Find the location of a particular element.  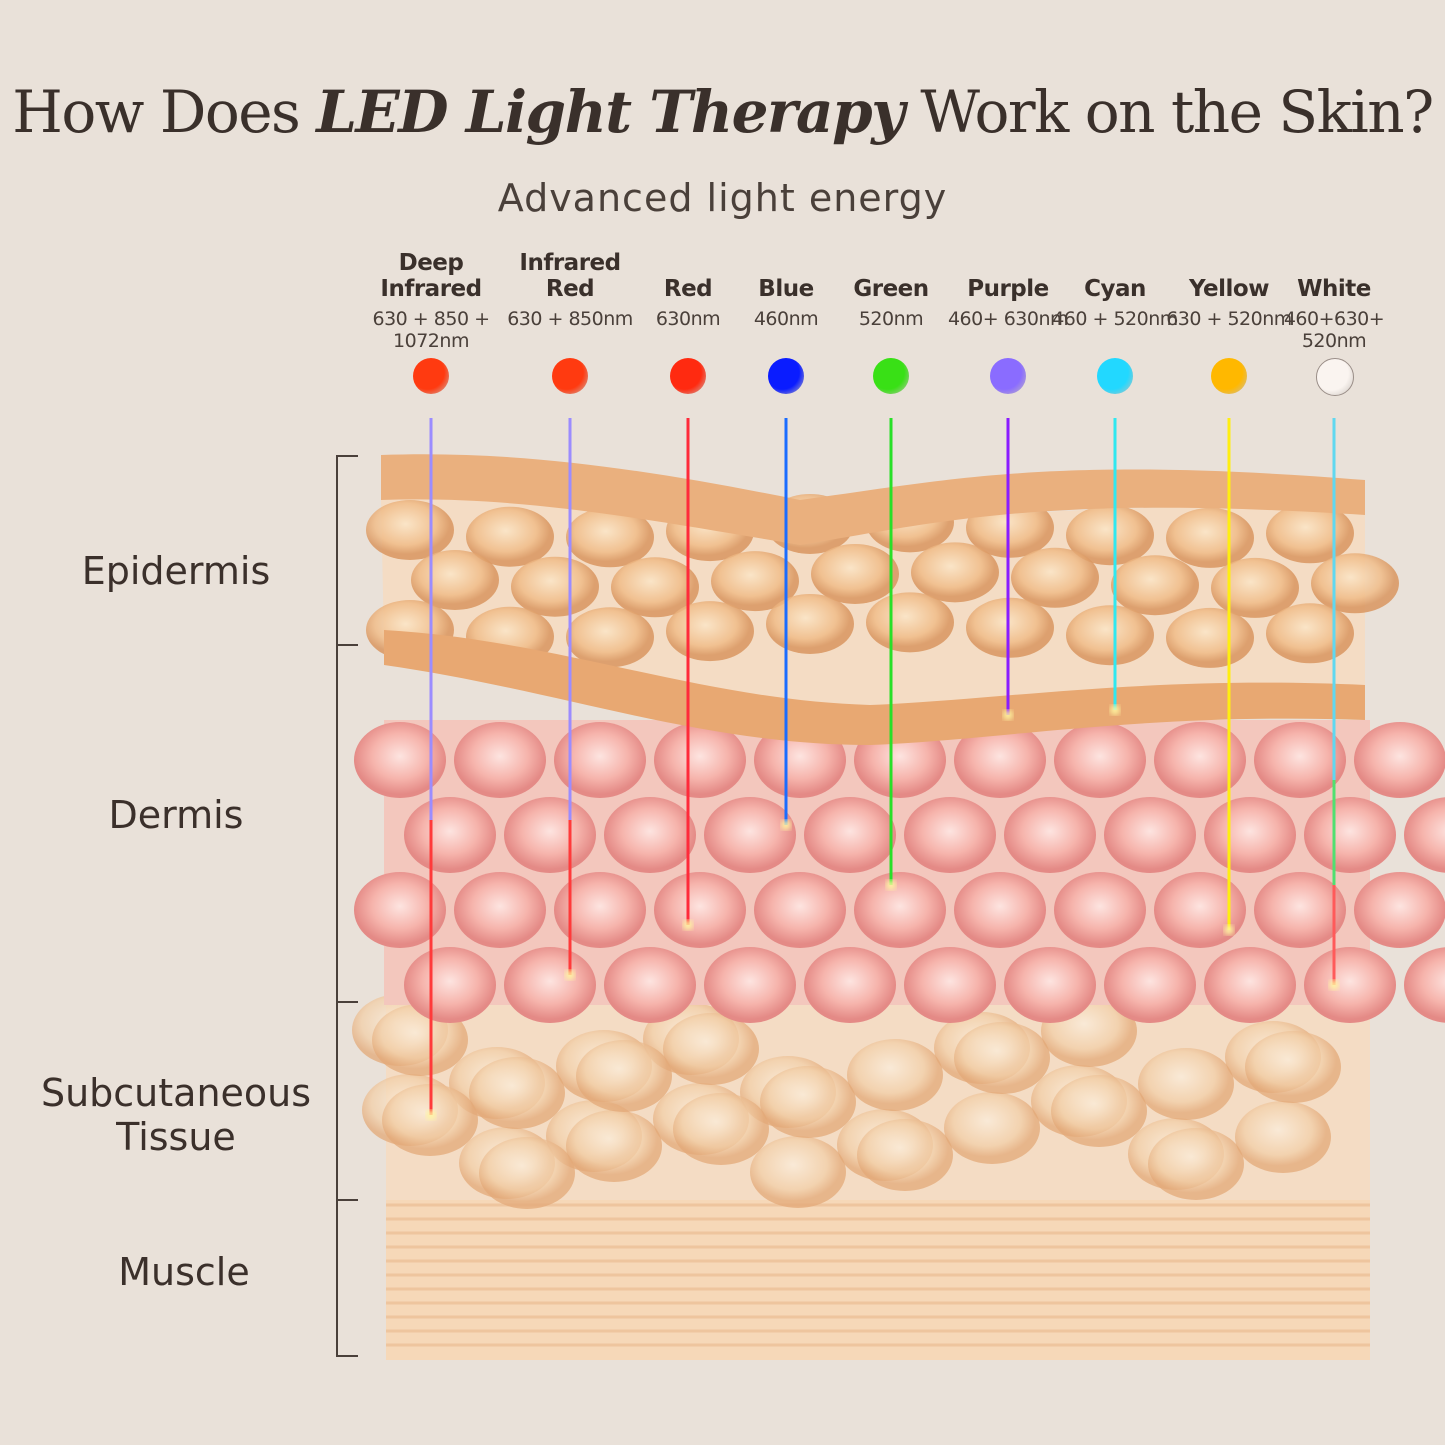

subtitle: Advanced light energy is located at coordinates (722, 198).